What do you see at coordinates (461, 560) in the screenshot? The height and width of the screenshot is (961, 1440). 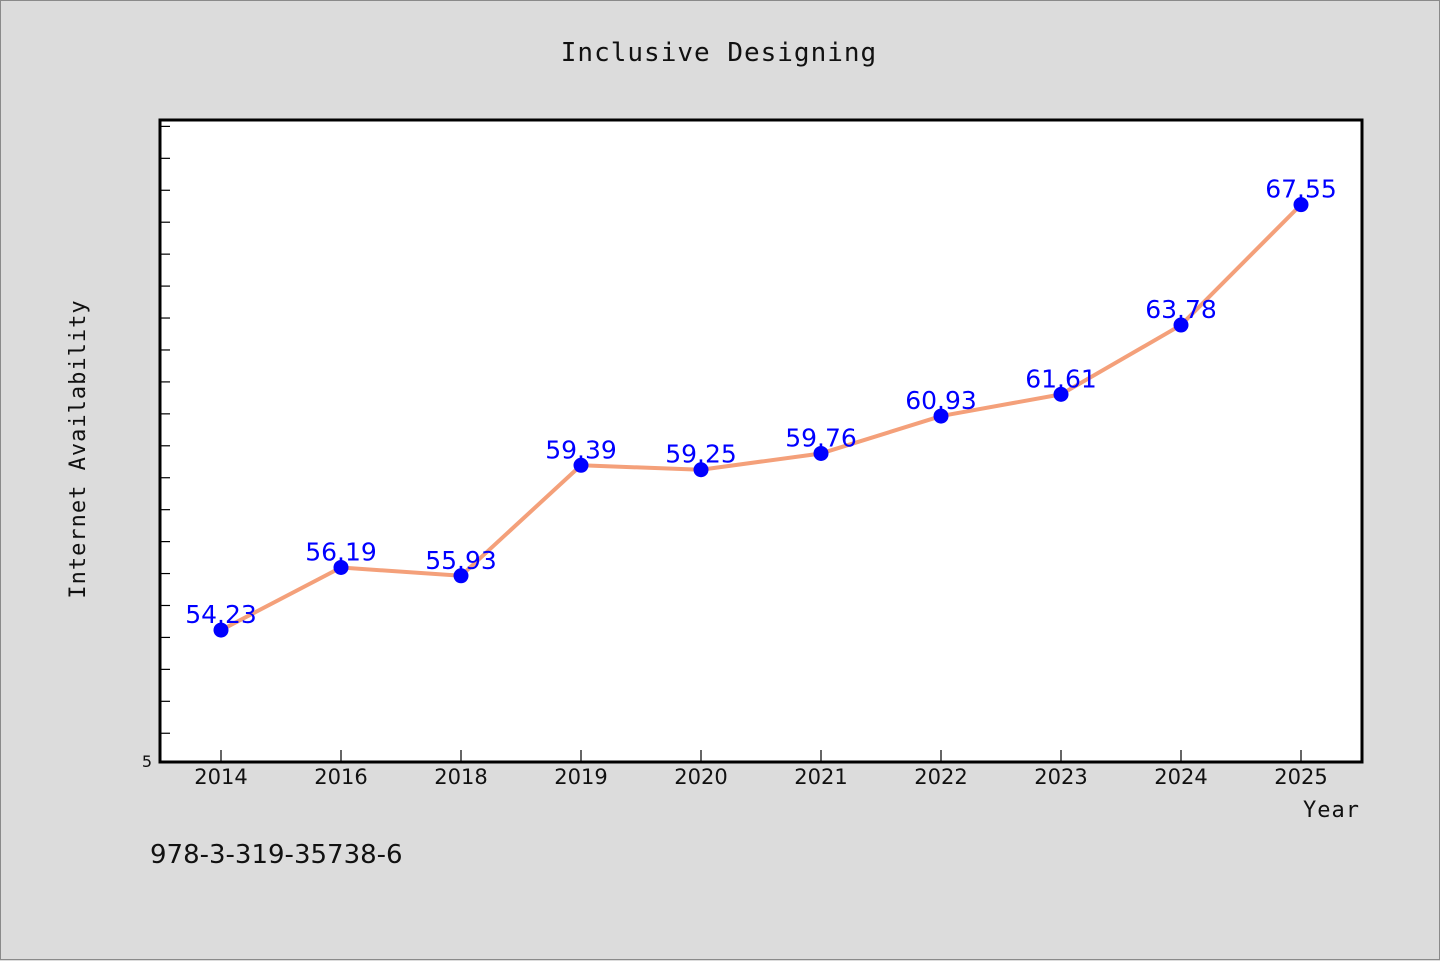 I see `data-label: 55.93` at bounding box center [461, 560].